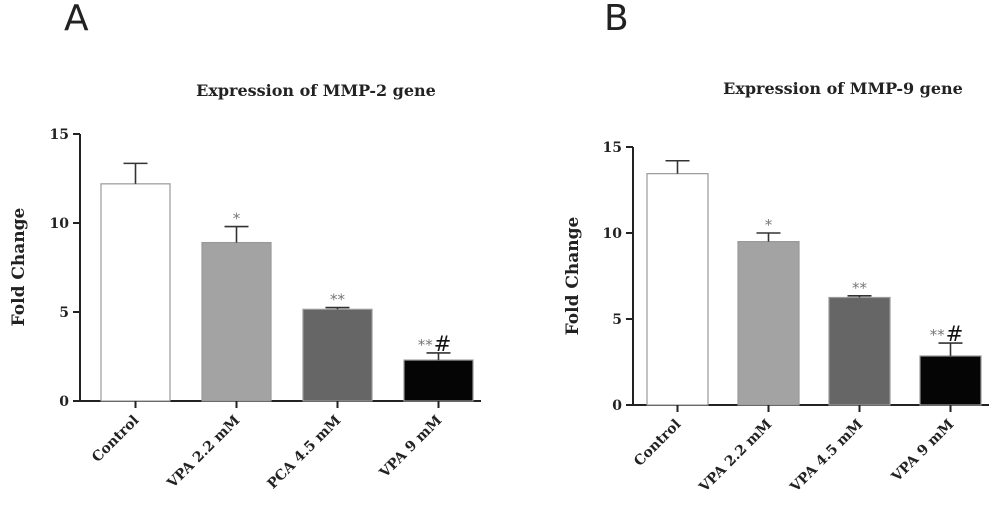 This screenshot has height=511, width=1000. Describe the element at coordinates (616, 19) in the screenshot. I see `panel-letter-b: B` at that location.